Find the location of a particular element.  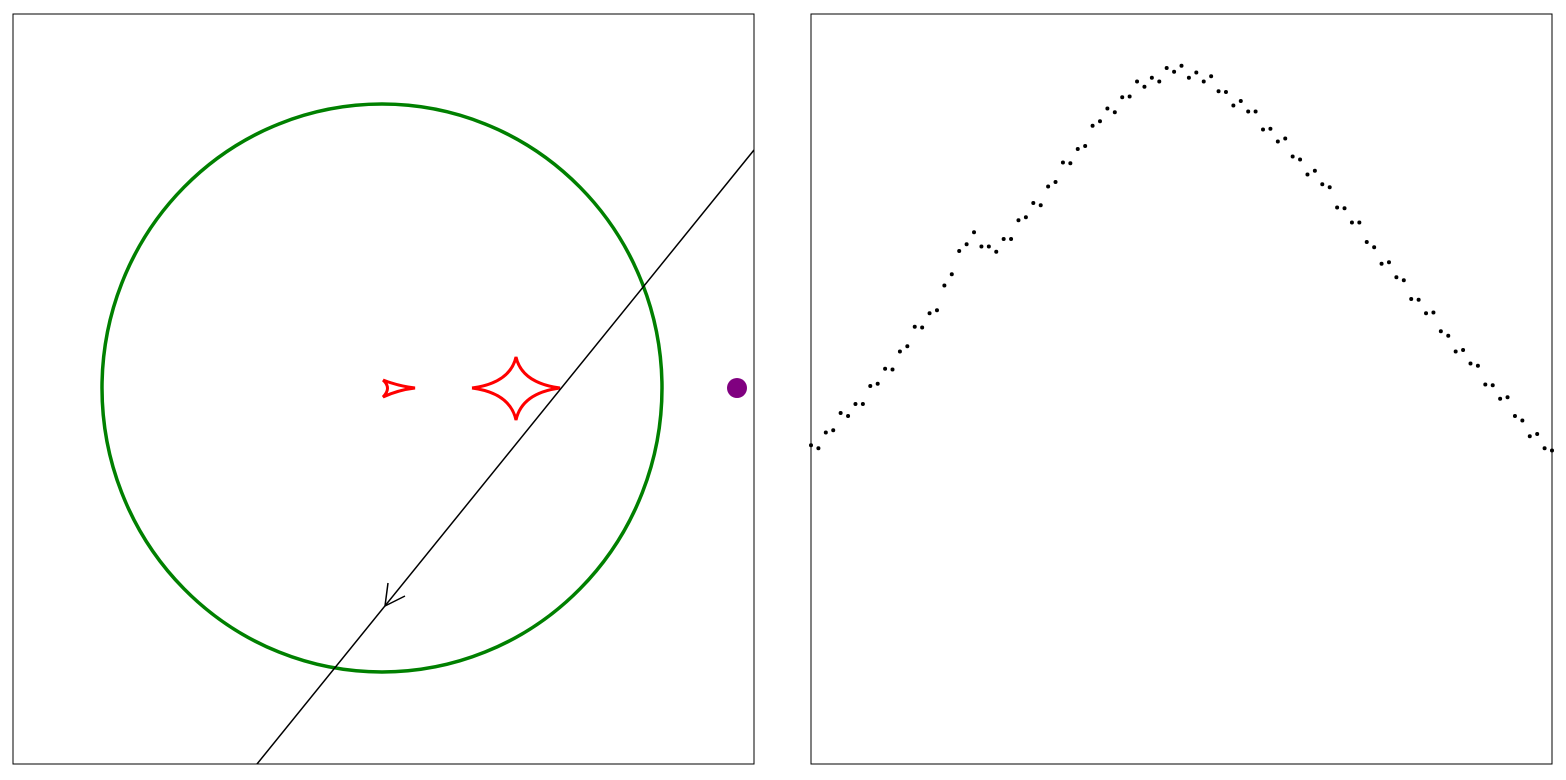

small-caustic is located at coordinates (398, 388).